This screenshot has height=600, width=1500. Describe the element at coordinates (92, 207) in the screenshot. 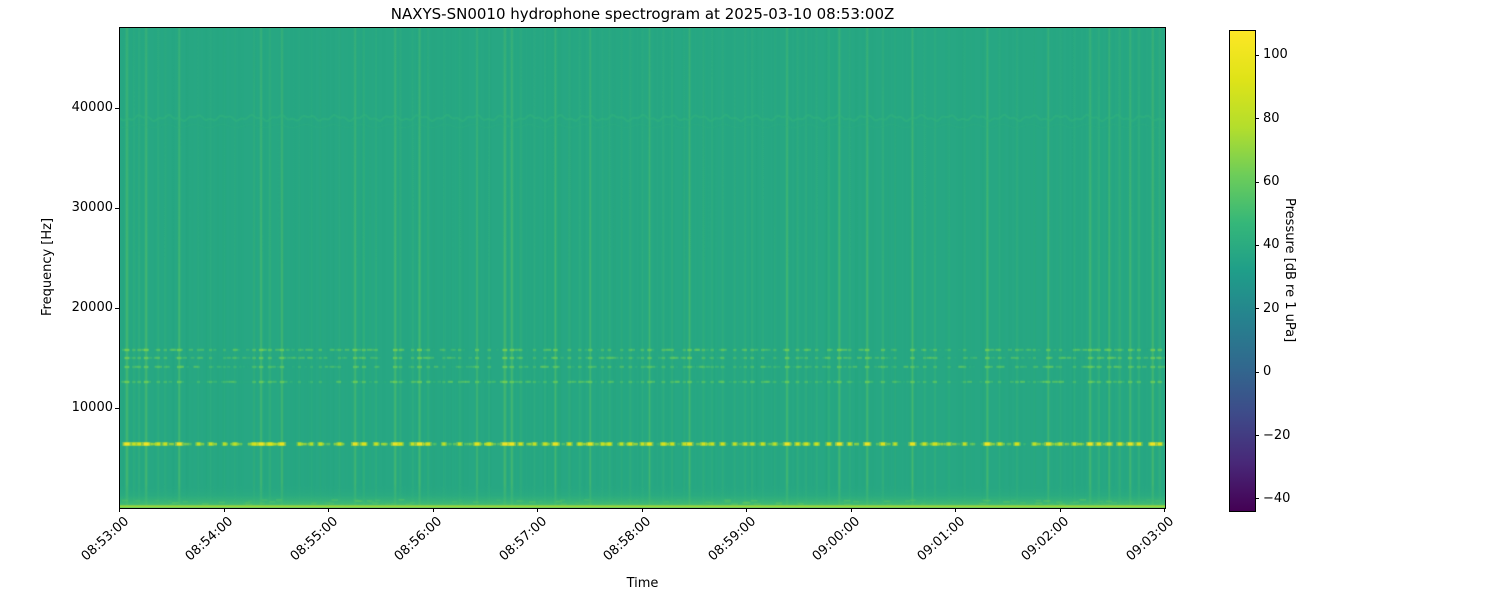

I see `y-tick-label: 30000` at that location.